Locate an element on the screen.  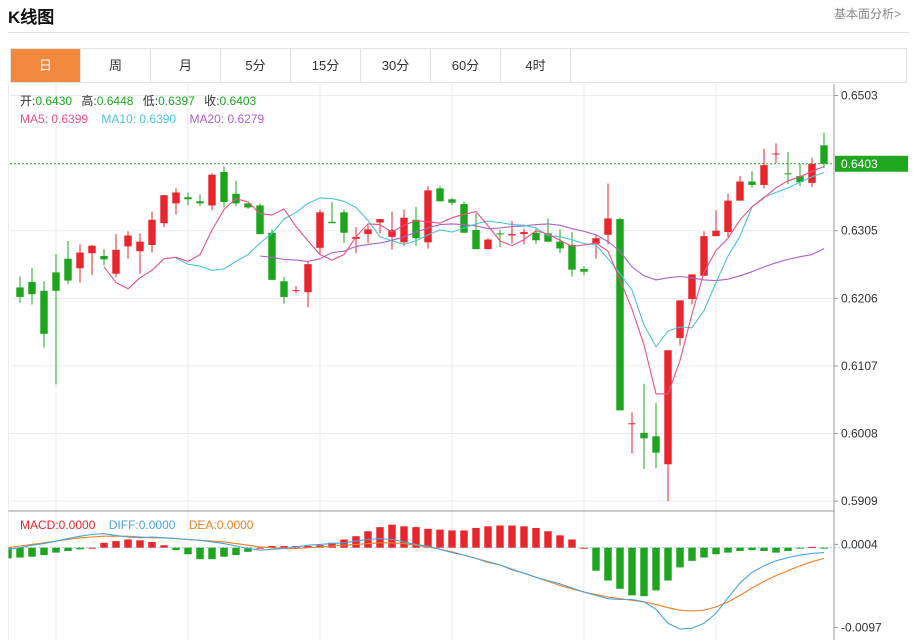
ma-legend: MA5: 0.6399 MA10: 0.6390 MA20: 0.6279 is located at coordinates (142, 119).